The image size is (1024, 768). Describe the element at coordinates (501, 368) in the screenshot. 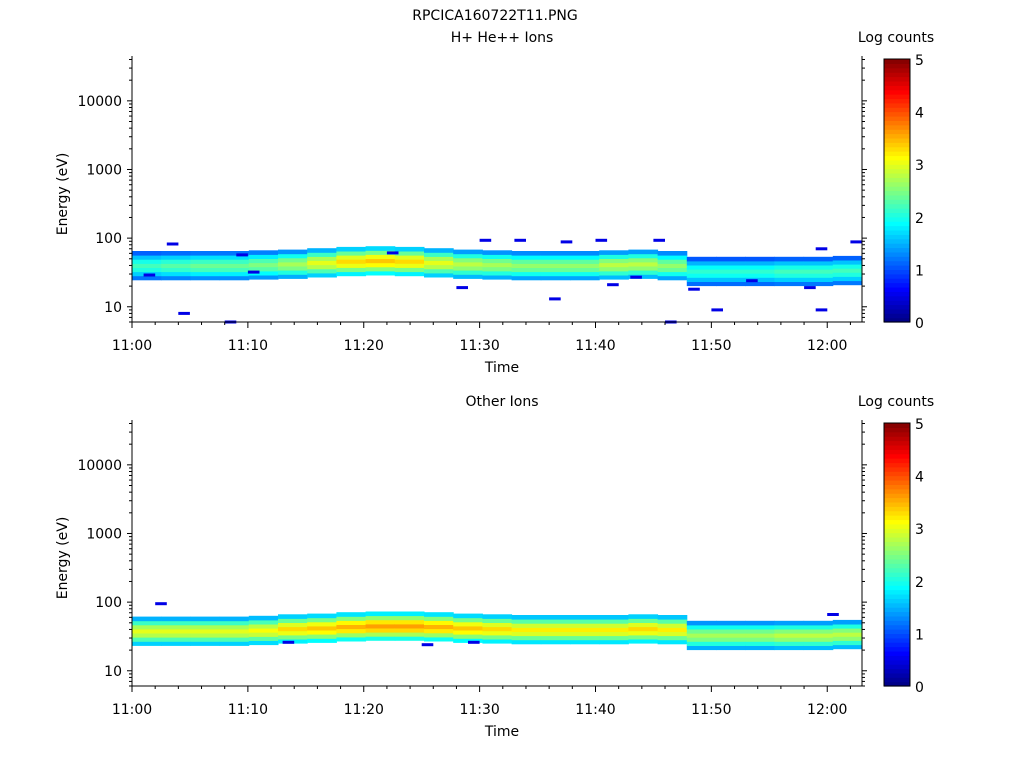

I see `x-axis-label: Time` at that location.